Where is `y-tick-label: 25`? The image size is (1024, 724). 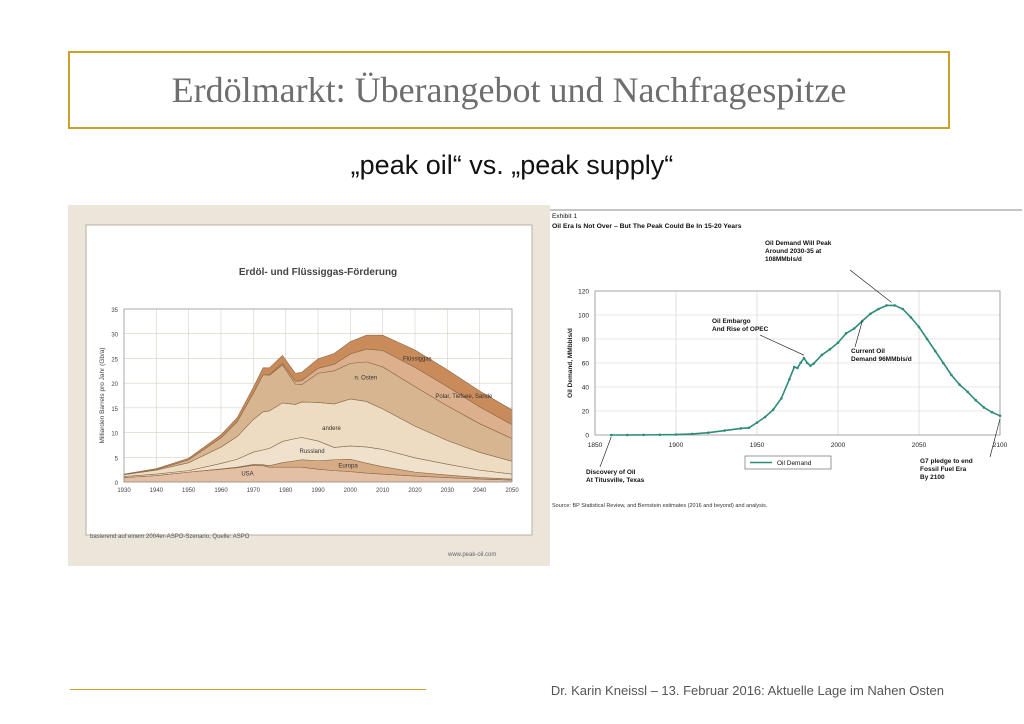
y-tick-label: 25 is located at coordinates (114, 360).